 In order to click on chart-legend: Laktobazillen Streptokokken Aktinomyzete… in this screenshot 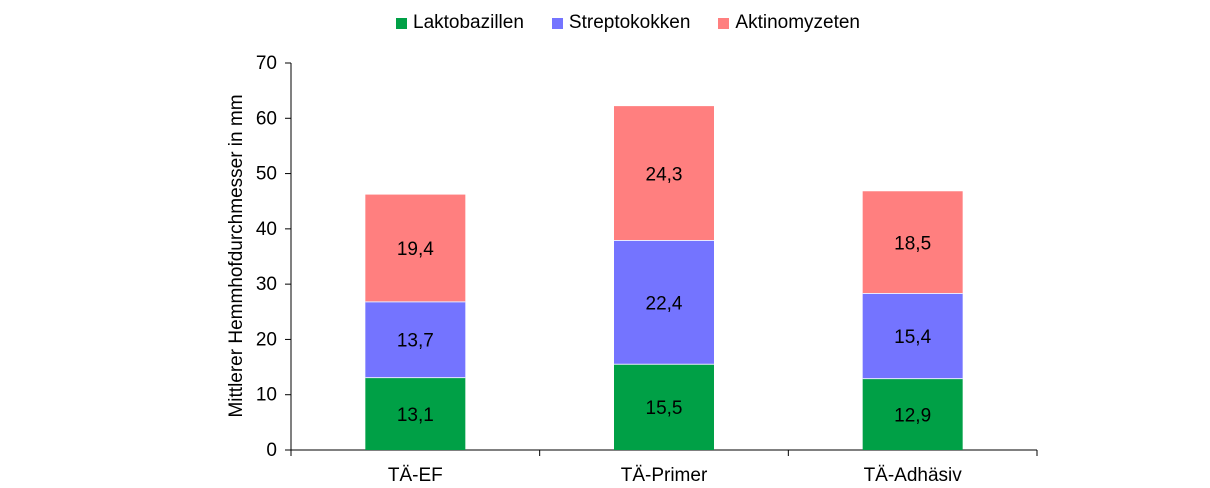, I will do `click(628, 23)`.